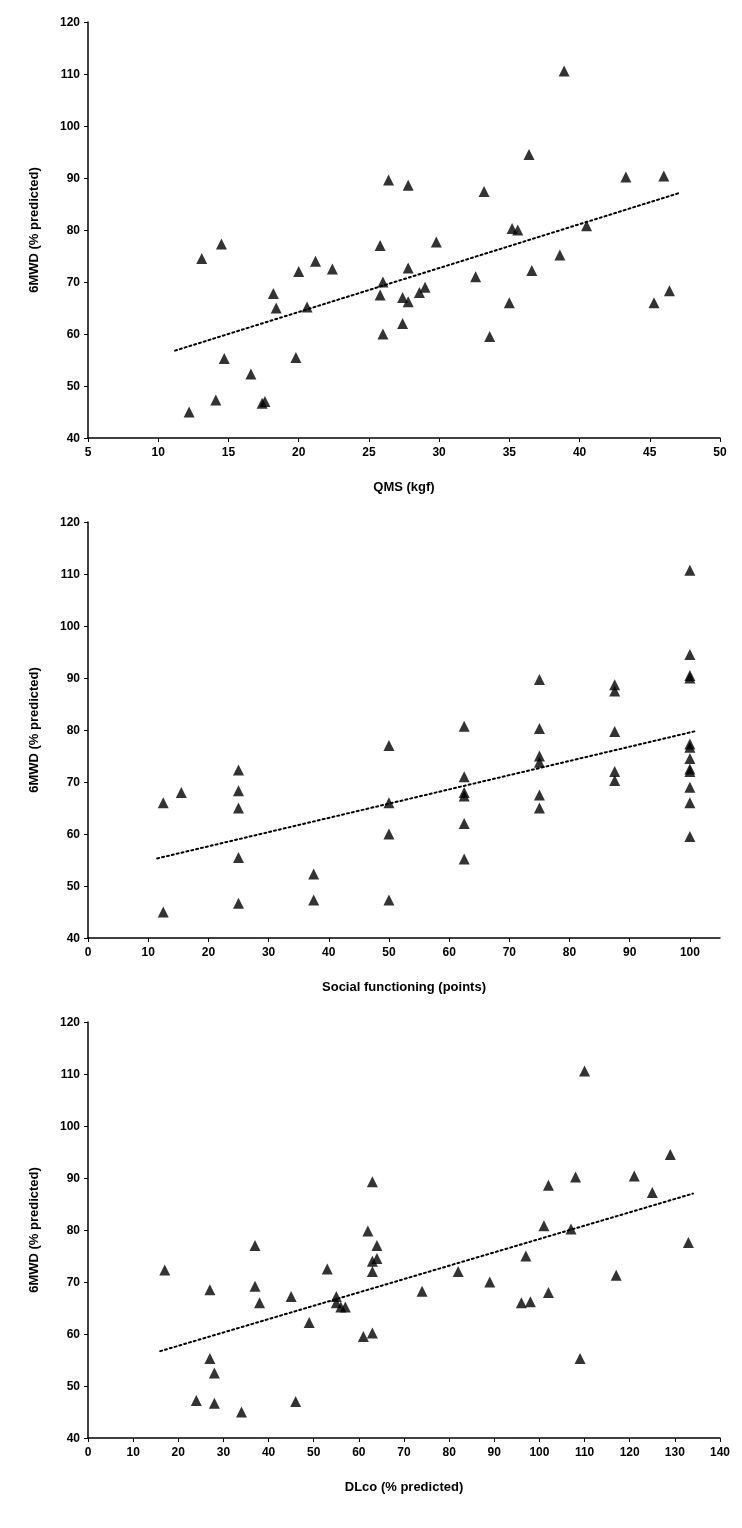  Describe the element at coordinates (650, 452) in the screenshot. I see `x-tick-label: 45` at that location.